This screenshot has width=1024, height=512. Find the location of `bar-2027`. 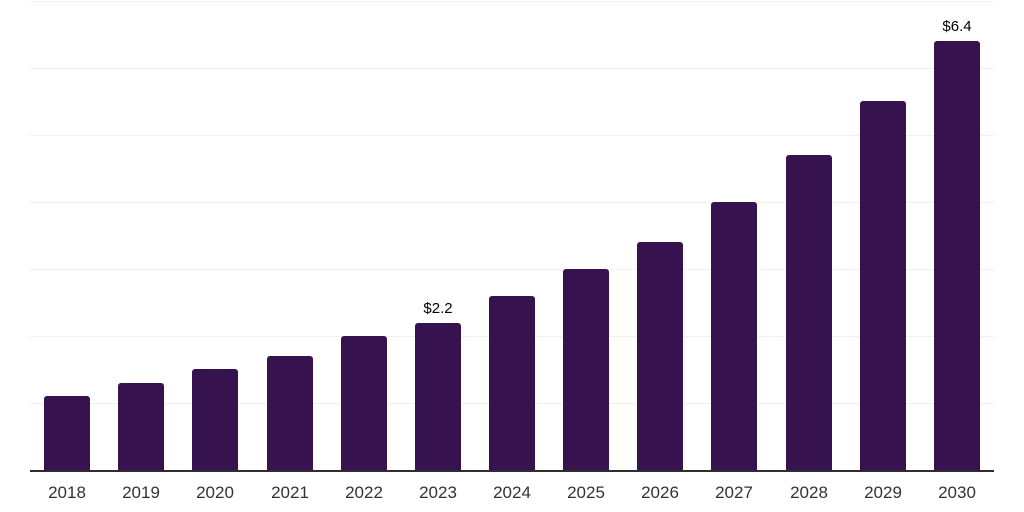

bar-2027 is located at coordinates (734, 336).